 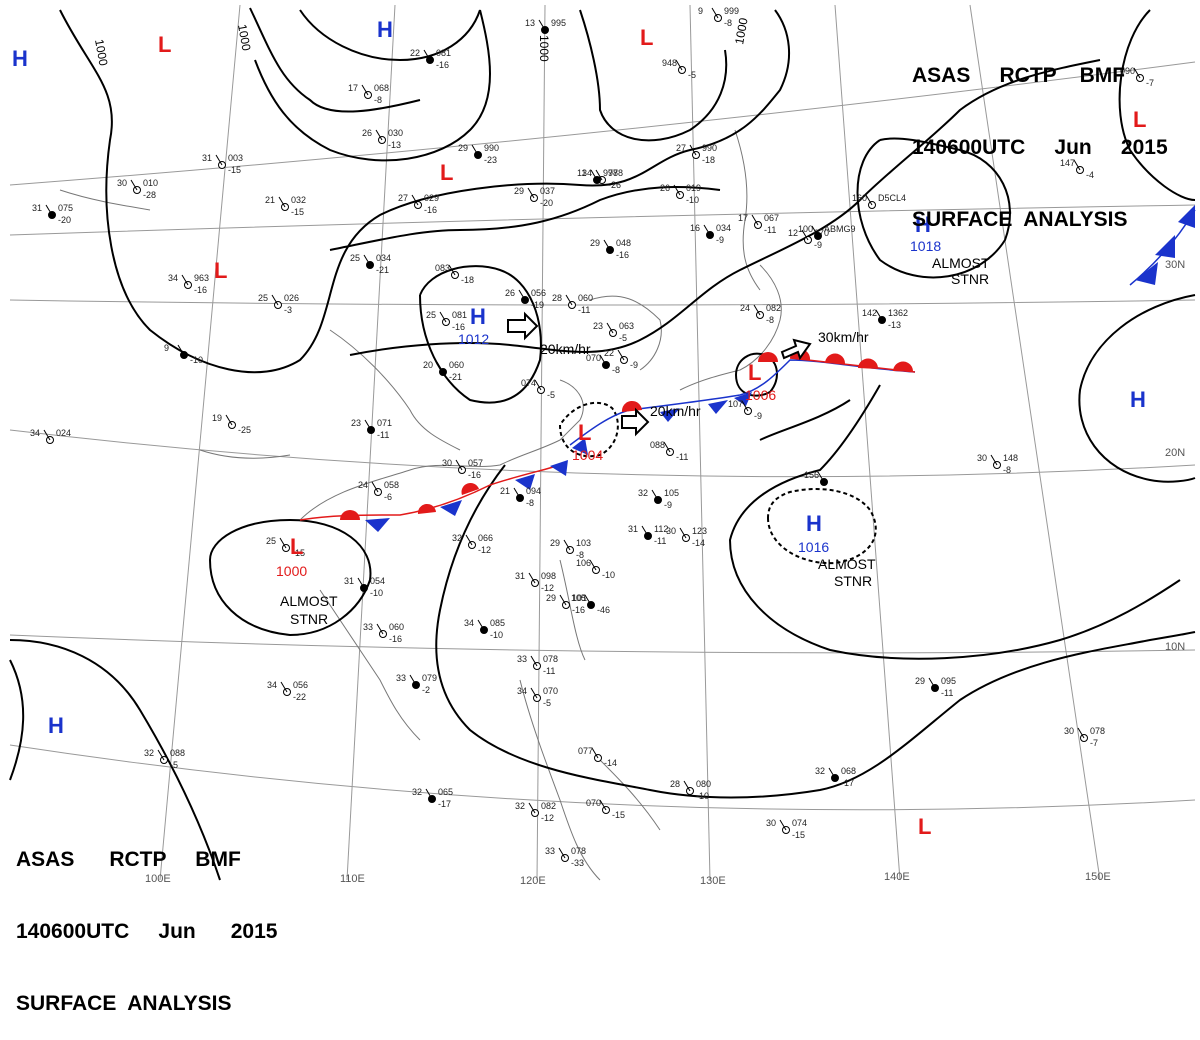 I want to click on station-plot: 25 081 -16, so click(x=446, y=321).